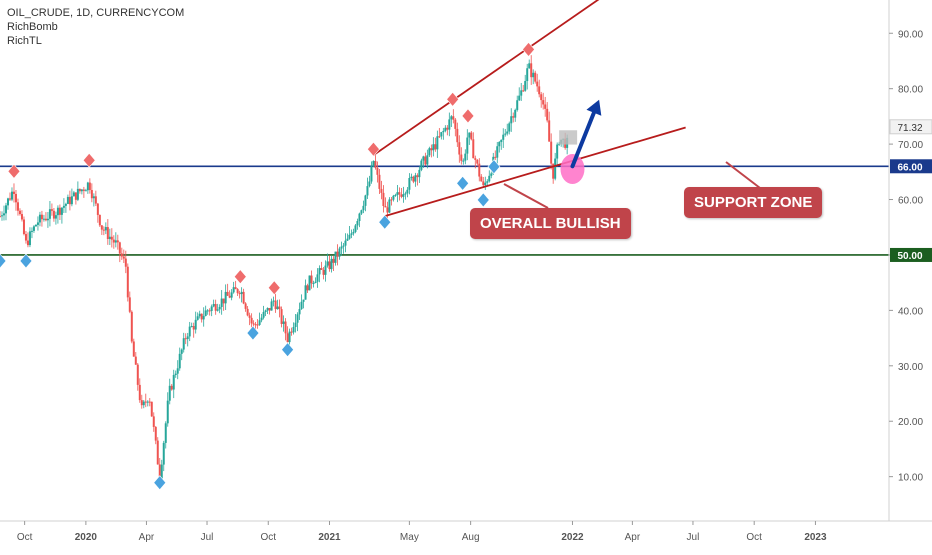  Describe the element at coordinates (693, 537) in the screenshot. I see `x-tick-label: Jul` at that location.